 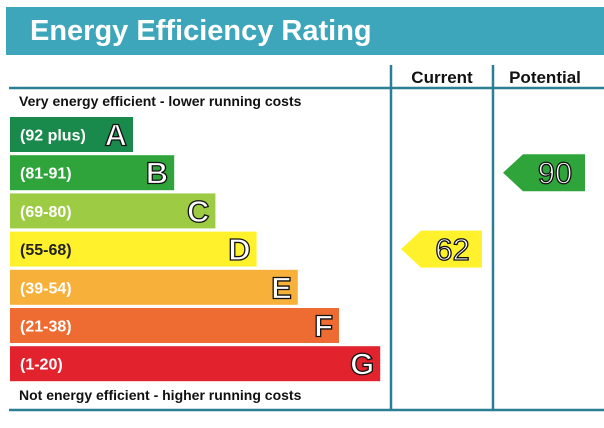 What do you see at coordinates (46, 288) in the screenshot?
I see `band-range-label: (39-54)` at bounding box center [46, 288].